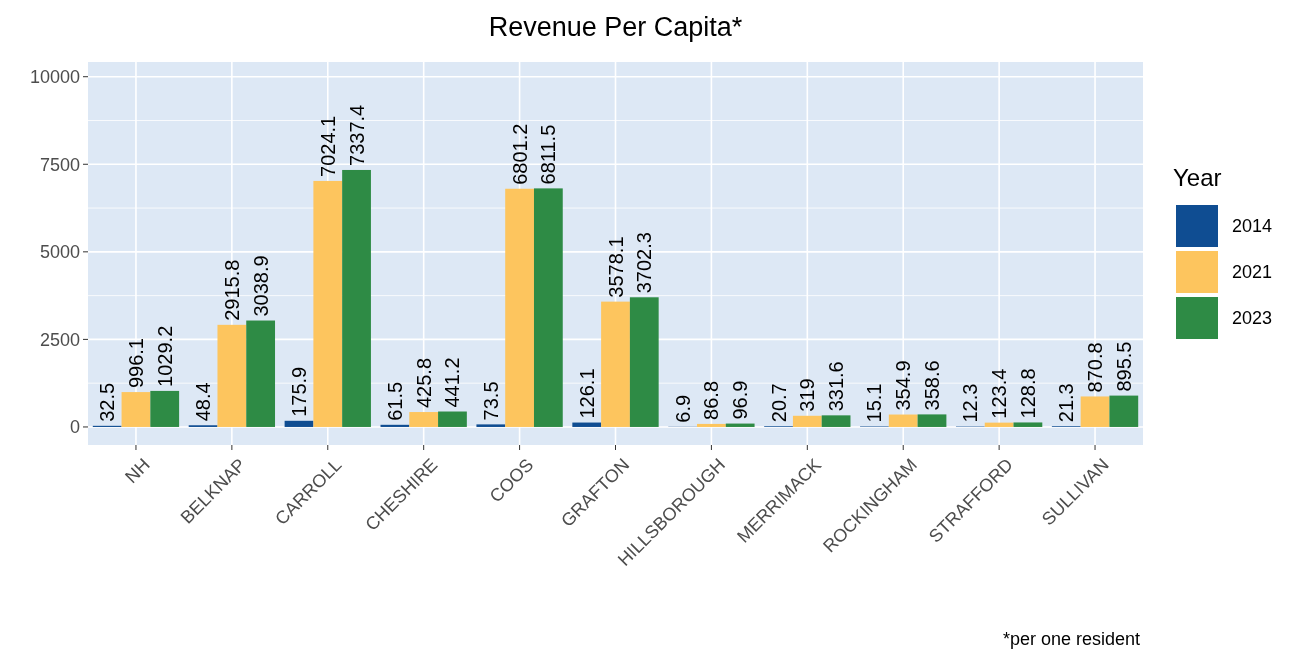 Image resolution: width=1312 pixels, height=658 pixels. What do you see at coordinates (1197, 177) in the screenshot?
I see `legend-title: Year` at bounding box center [1197, 177].